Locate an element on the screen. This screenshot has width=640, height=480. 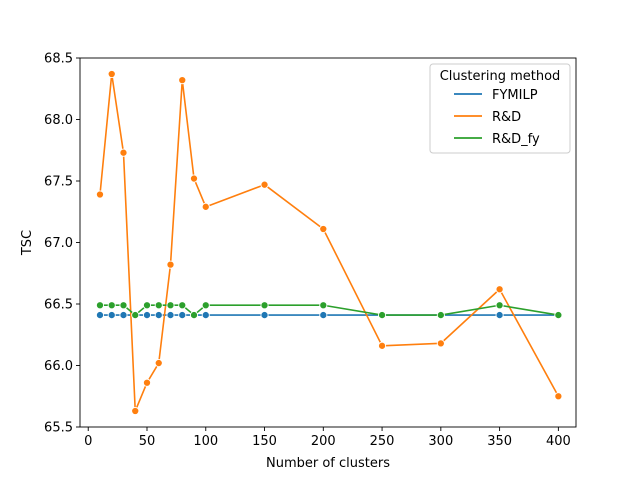
y-tick-label: 67.0 is located at coordinates (58, 243).